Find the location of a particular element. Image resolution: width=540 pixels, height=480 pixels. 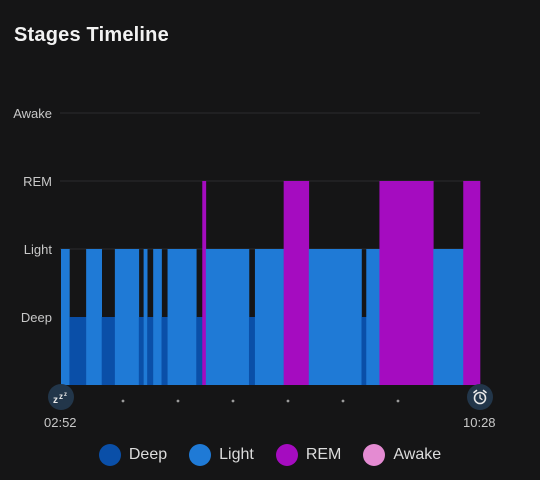

legend-label-awake: Awake is located at coordinates (417, 454).